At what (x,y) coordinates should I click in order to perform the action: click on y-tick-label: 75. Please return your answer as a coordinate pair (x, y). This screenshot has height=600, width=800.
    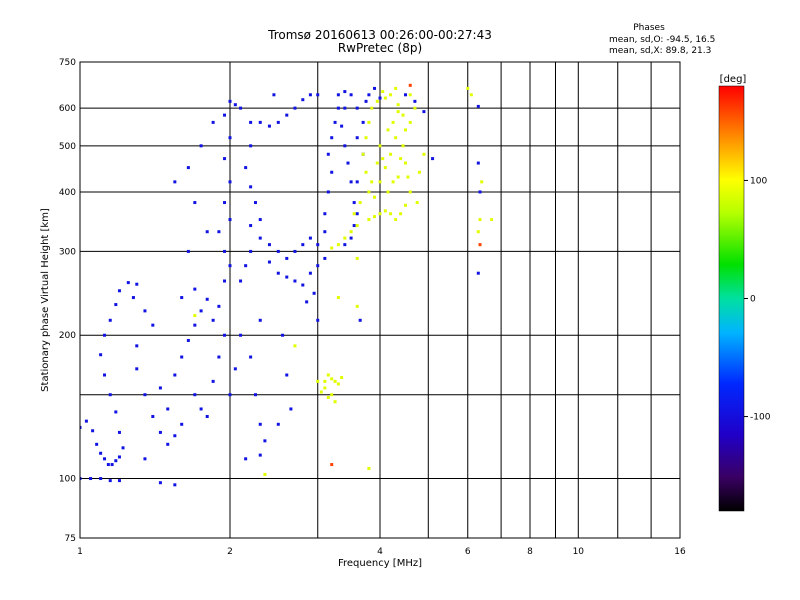
    Looking at the image, I should click on (70, 539).